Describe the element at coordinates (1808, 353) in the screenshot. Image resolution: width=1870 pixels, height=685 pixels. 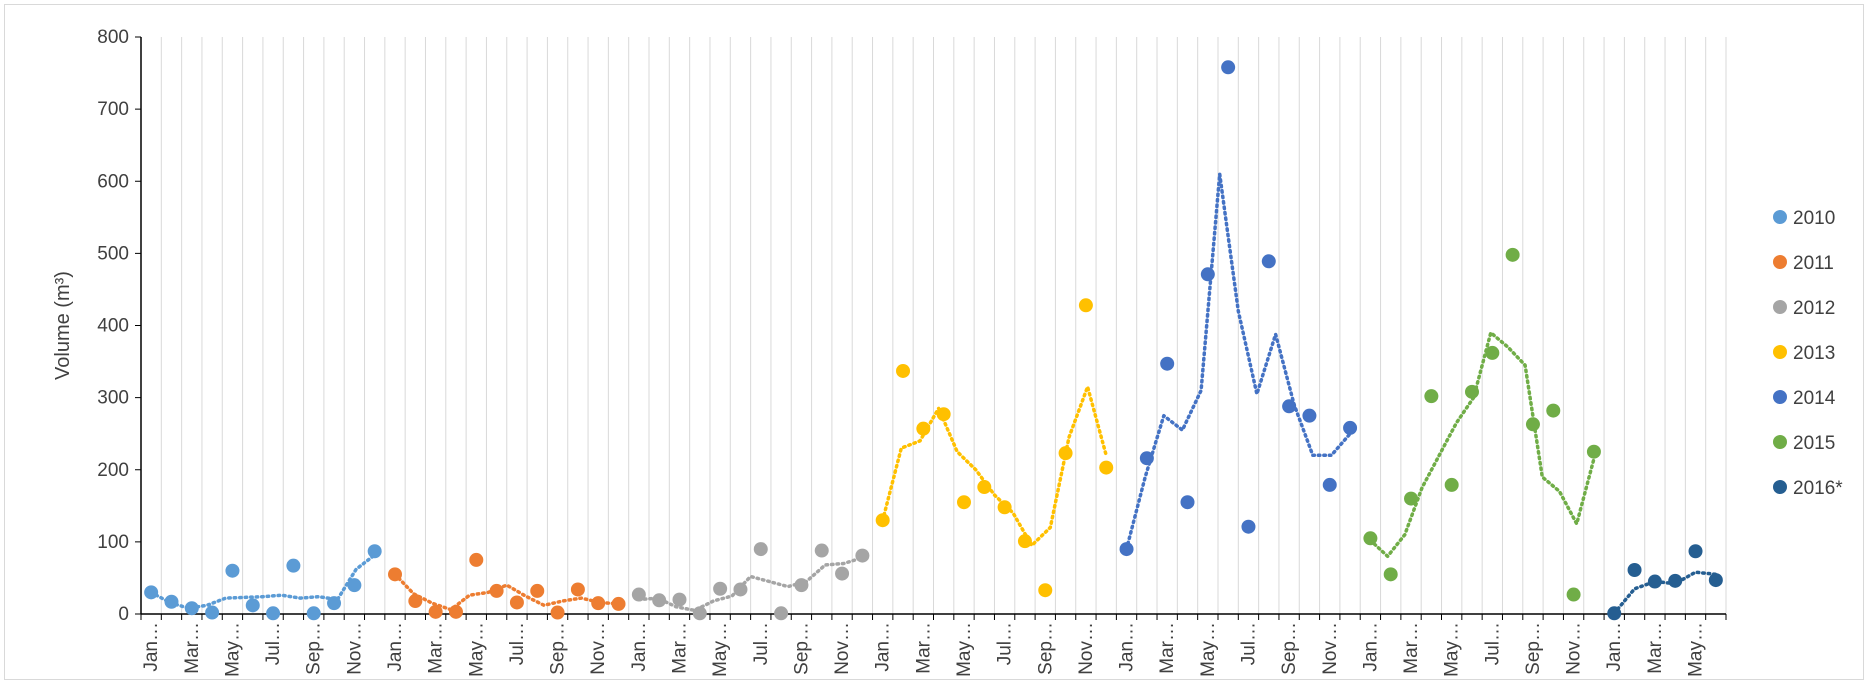
I see `legend: 2010 2011 2012 2013 2014 2015 2016*` at that location.